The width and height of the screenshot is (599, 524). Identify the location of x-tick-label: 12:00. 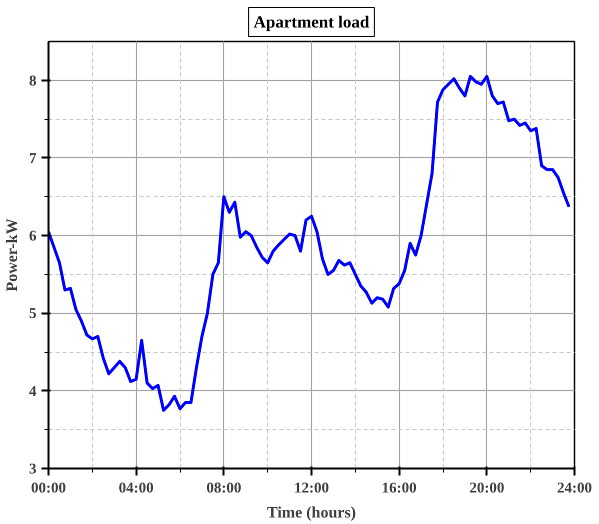
(311, 488).